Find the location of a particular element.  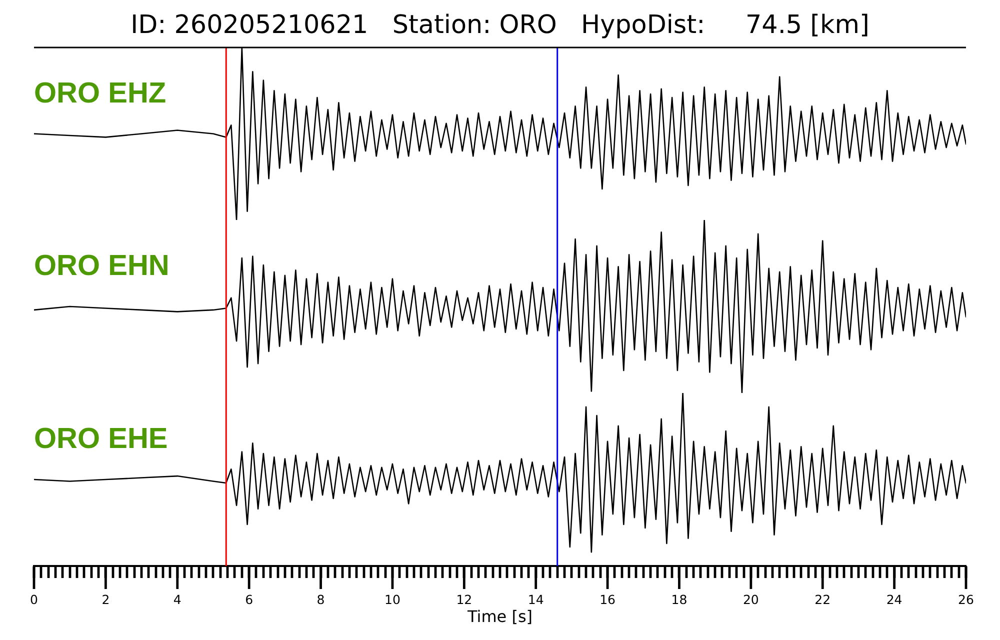

x-tick-label: 16 is located at coordinates (608, 599).